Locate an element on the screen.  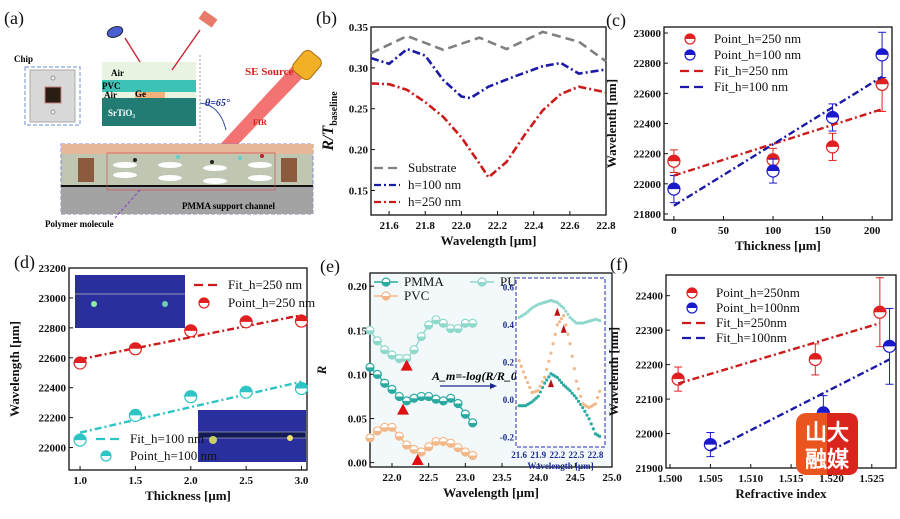
legend-label: Point_h=100nm is located at coordinates (758, 307).